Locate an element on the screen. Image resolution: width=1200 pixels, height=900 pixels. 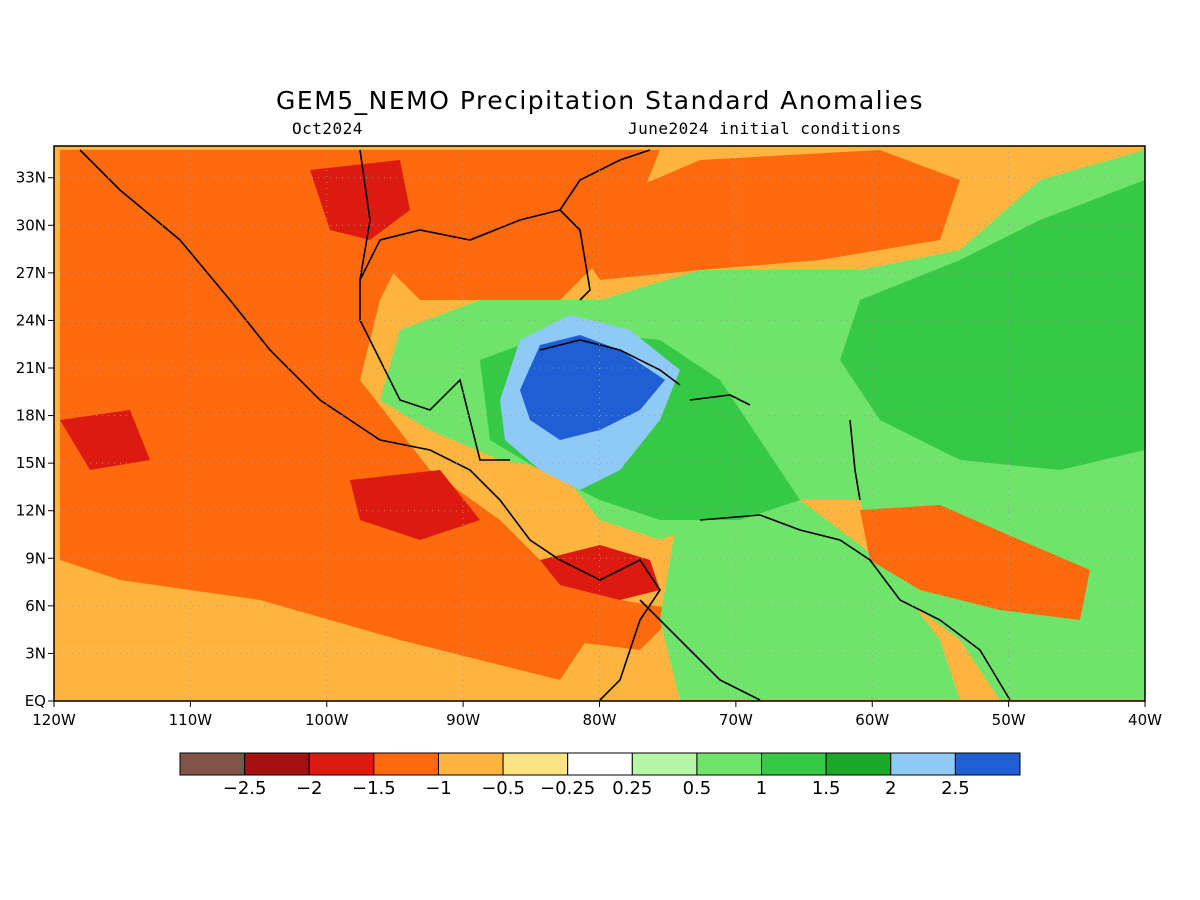
region-cuba-extreme-wet is located at coordinates (592, 387).